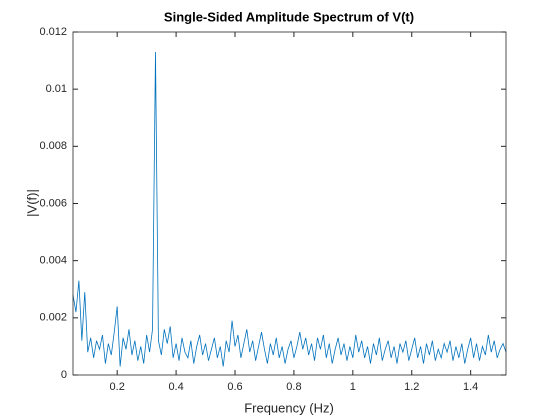  I want to click on x-tick-label: 0.2, so click(117, 387).